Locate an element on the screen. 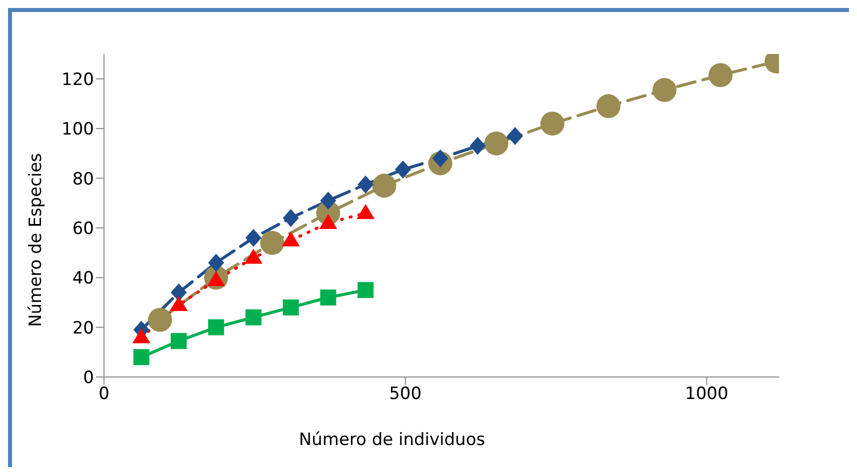  y-tick-label: 100 is located at coordinates (78, 130).